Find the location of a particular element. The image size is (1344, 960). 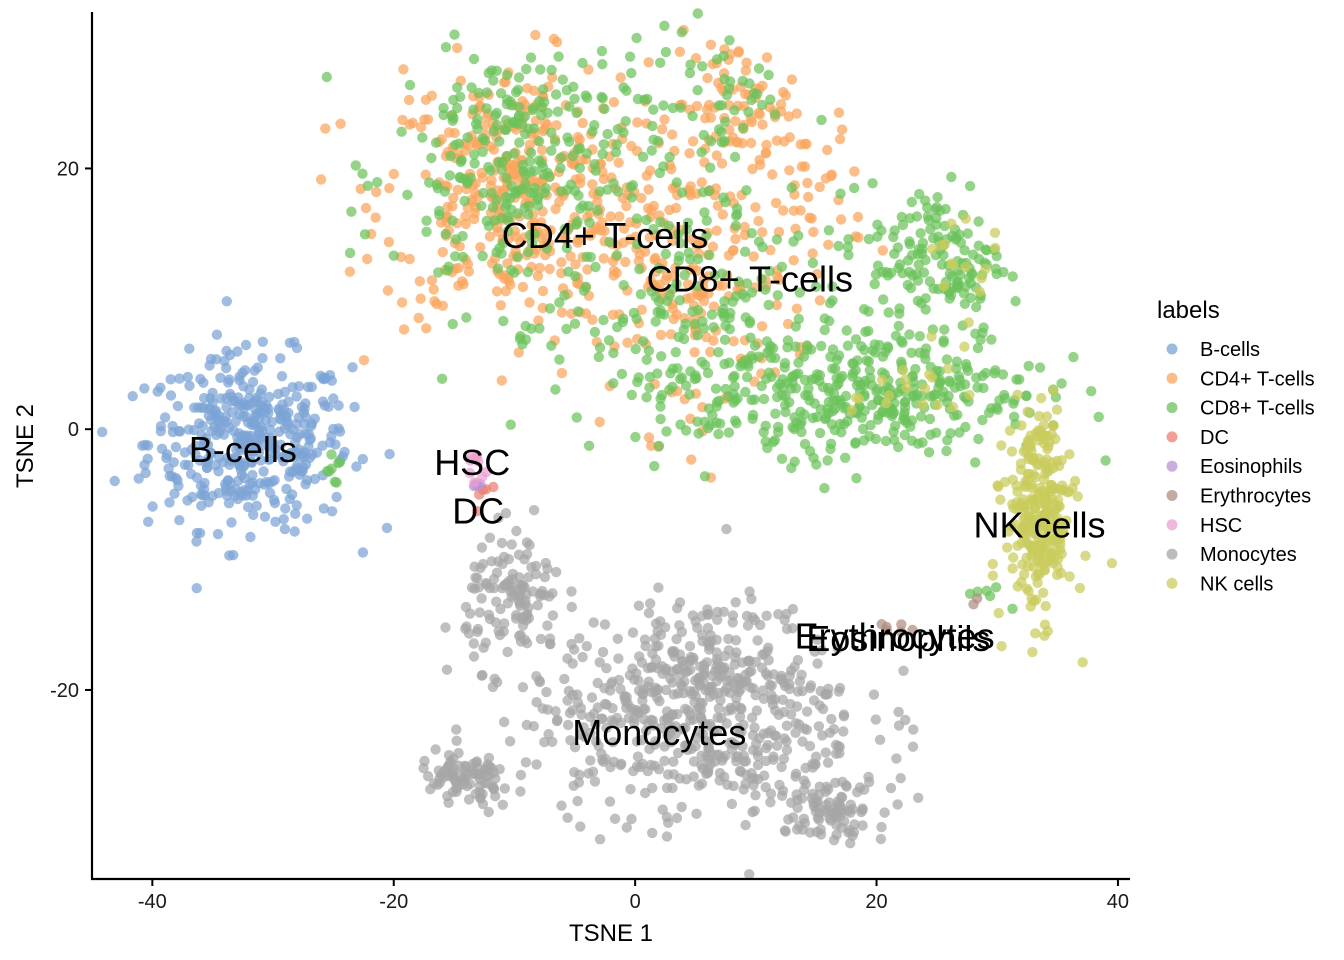

legend-swatch is located at coordinates (1172, 378).